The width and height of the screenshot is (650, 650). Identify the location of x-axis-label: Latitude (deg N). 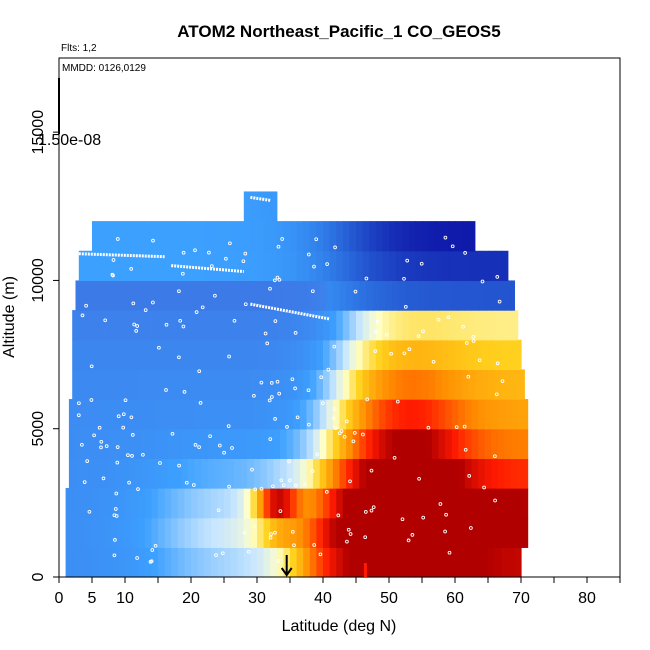
(339, 626).